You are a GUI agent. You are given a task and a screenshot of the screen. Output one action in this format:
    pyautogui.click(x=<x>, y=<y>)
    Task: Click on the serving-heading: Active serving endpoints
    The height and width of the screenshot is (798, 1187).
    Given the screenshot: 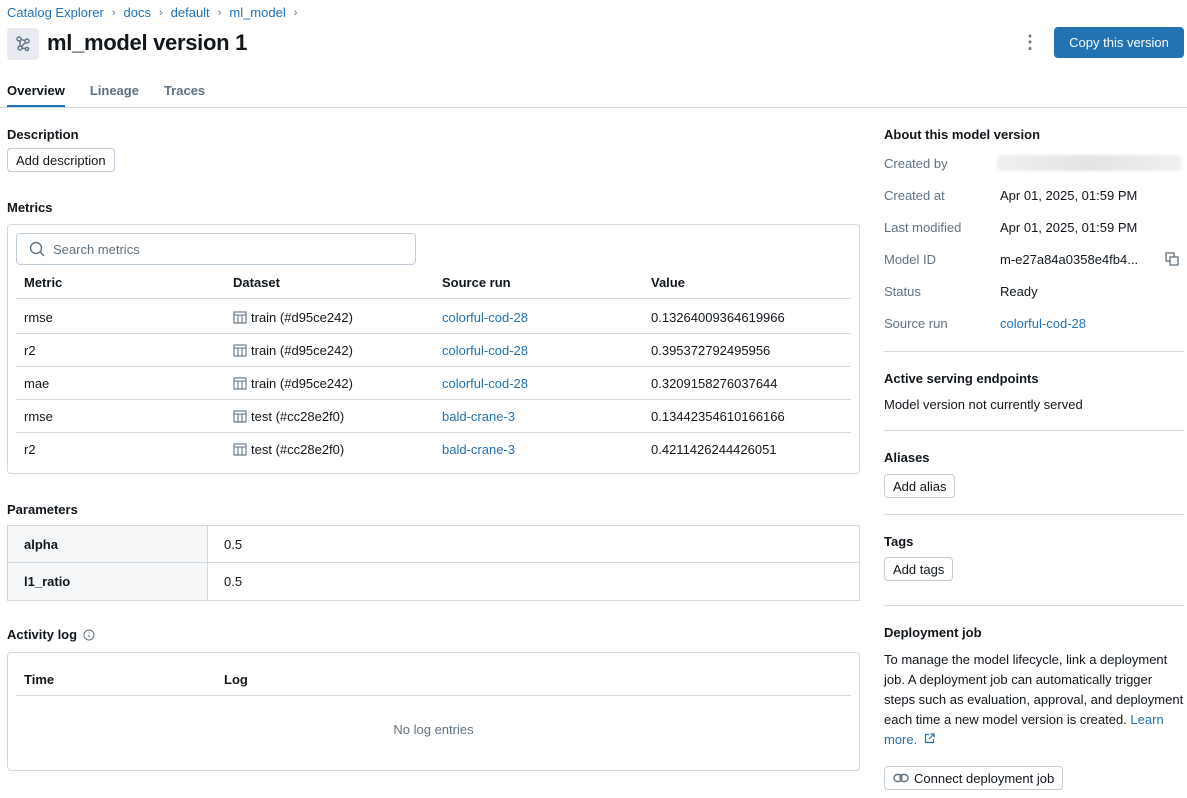 What is the action you would take?
    pyautogui.click(x=961, y=378)
    